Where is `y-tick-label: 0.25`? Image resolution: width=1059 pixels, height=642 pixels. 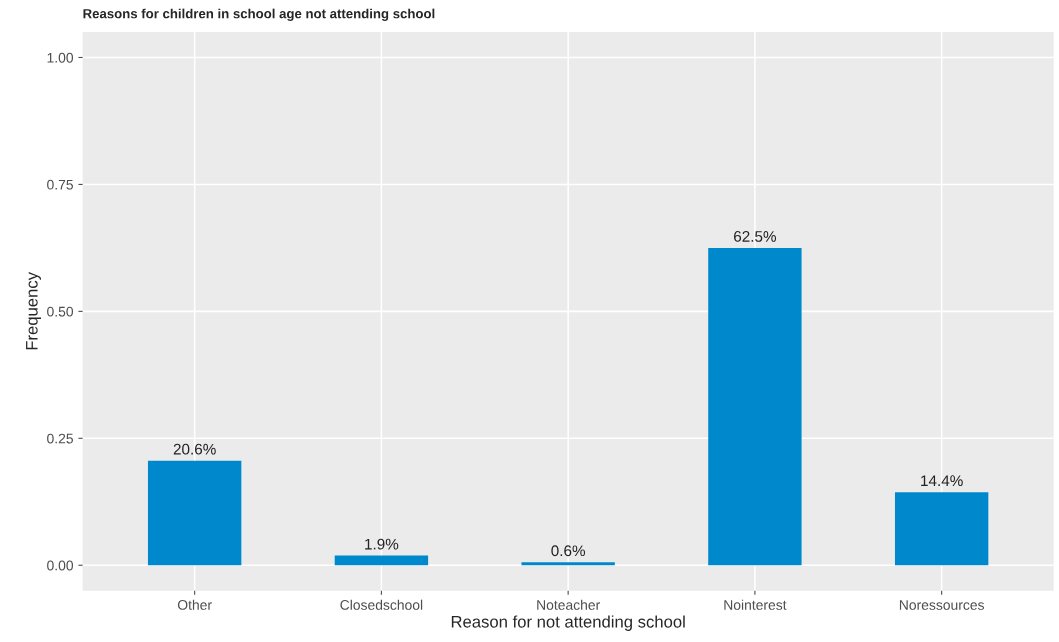 y-tick-label: 0.25 is located at coordinates (60, 438).